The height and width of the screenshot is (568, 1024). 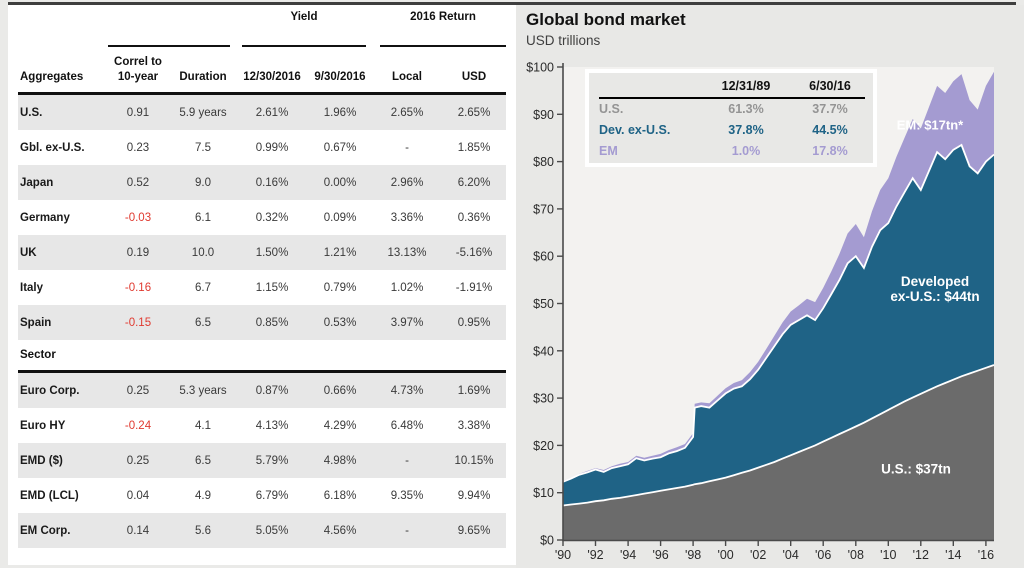 What do you see at coordinates (563, 40) in the screenshot?
I see `chart-subtitle: USD trillions` at bounding box center [563, 40].